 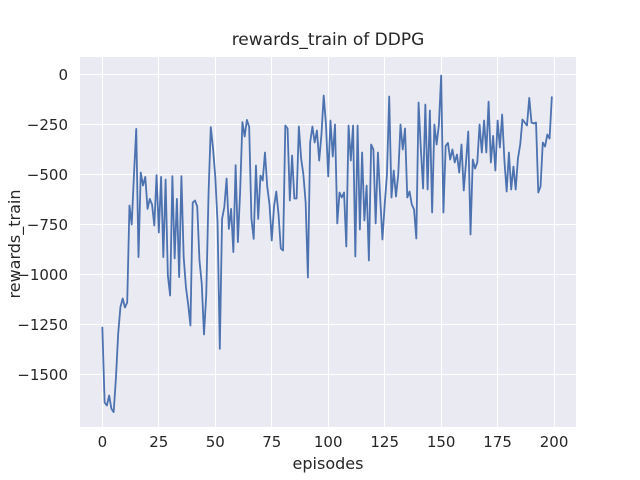 I want to click on x-tick-label: 200, so click(x=554, y=442).